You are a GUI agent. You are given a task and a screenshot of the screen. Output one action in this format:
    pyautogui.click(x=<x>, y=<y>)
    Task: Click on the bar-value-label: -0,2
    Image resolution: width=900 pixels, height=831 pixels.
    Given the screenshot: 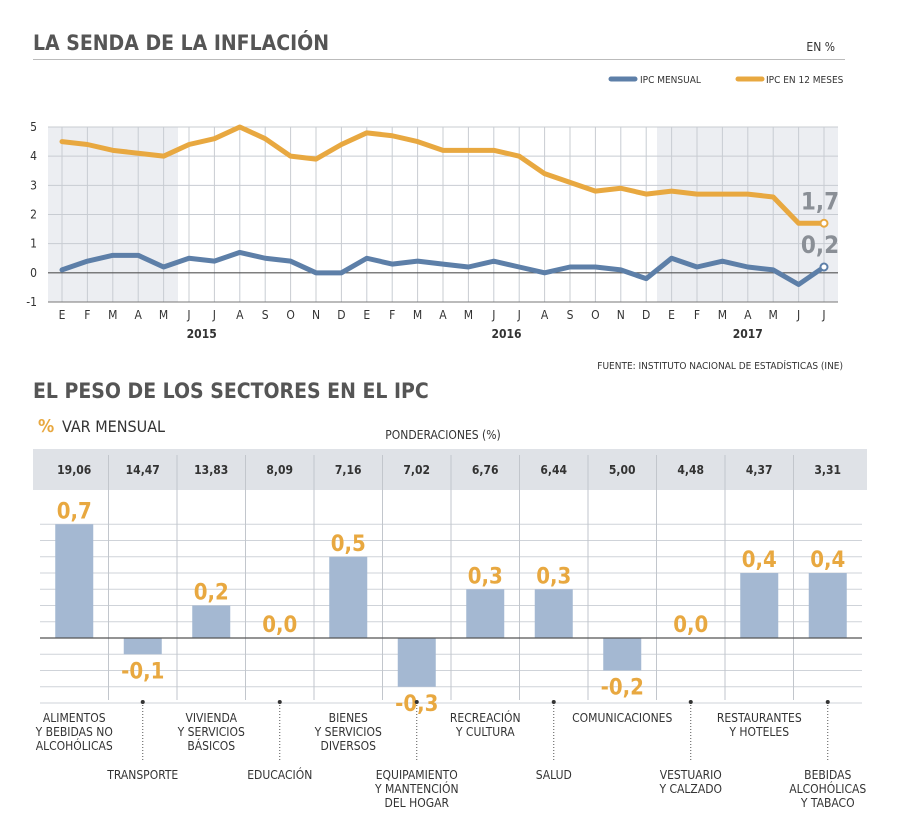 What is the action you would take?
    pyautogui.click(x=622, y=688)
    